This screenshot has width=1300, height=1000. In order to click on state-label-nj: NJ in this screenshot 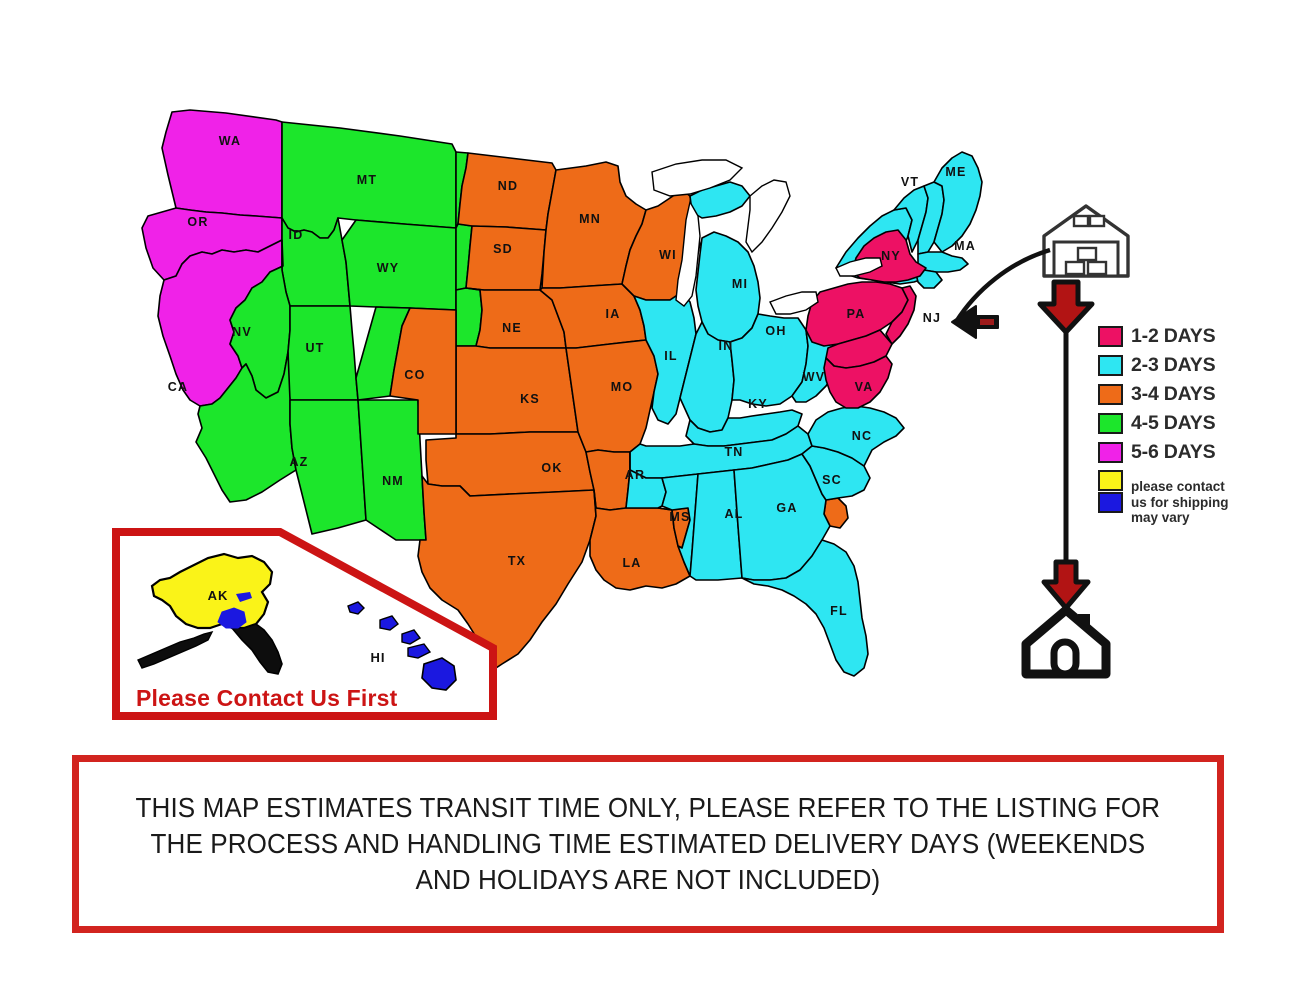, I will do `click(932, 318)`.